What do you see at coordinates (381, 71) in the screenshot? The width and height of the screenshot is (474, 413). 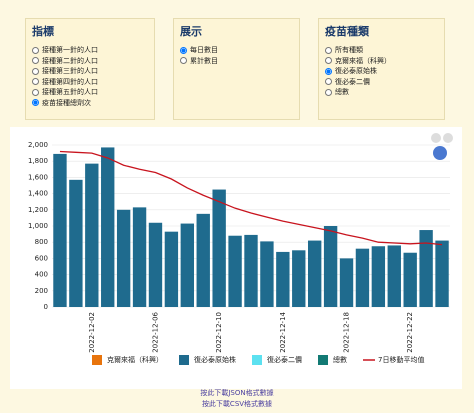 I see `option: 復必泰原始株` at bounding box center [381, 71].